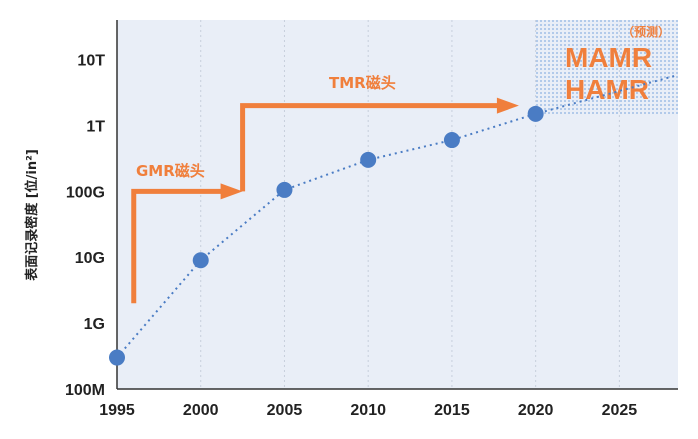  Describe the element at coordinates (94, 324) in the screenshot. I see `y-tick-label: 1G` at that location.